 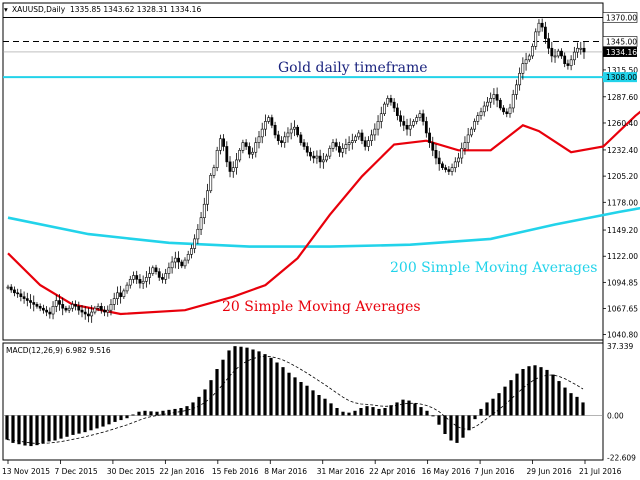 I want to click on chart-menu-arrow-icon: ▾, so click(x=6, y=9).